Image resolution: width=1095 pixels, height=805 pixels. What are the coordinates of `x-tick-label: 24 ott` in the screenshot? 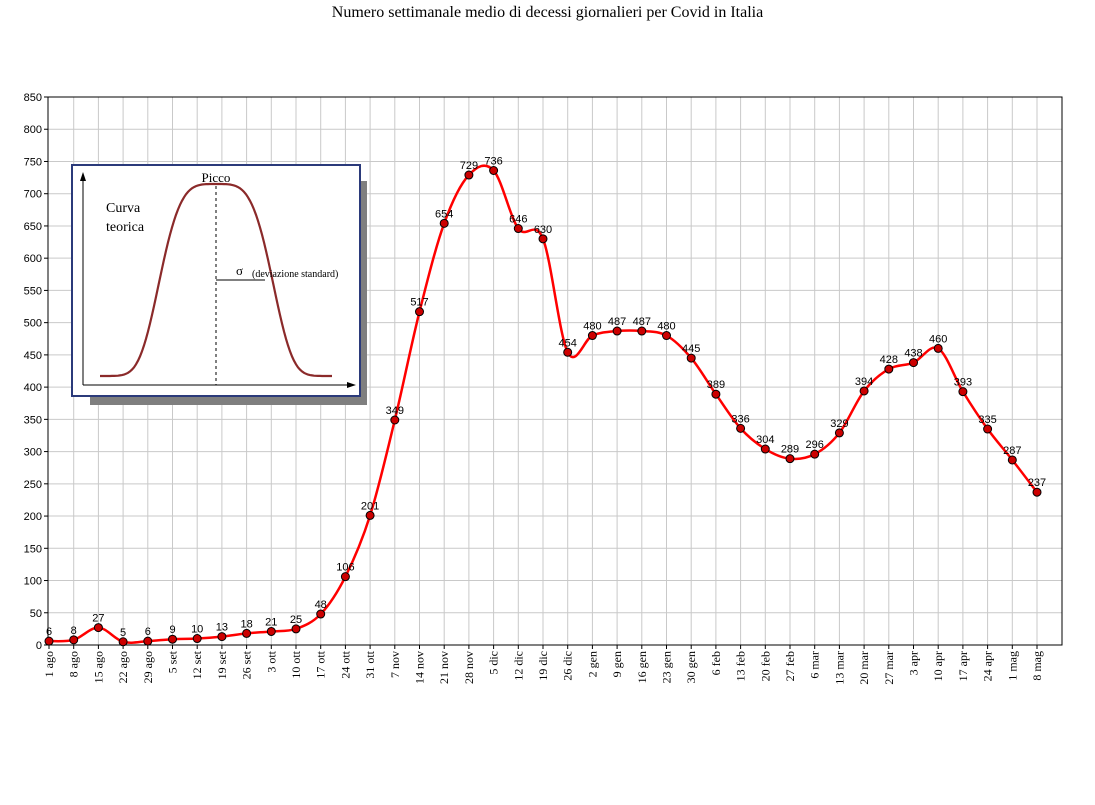 It's located at (345, 664).